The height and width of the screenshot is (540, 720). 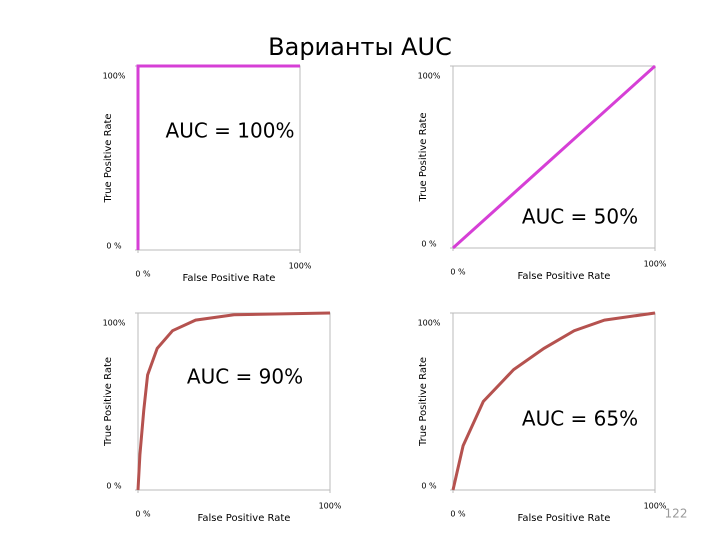 I want to click on auc-annotation: AUC = 65%, so click(x=580, y=419).